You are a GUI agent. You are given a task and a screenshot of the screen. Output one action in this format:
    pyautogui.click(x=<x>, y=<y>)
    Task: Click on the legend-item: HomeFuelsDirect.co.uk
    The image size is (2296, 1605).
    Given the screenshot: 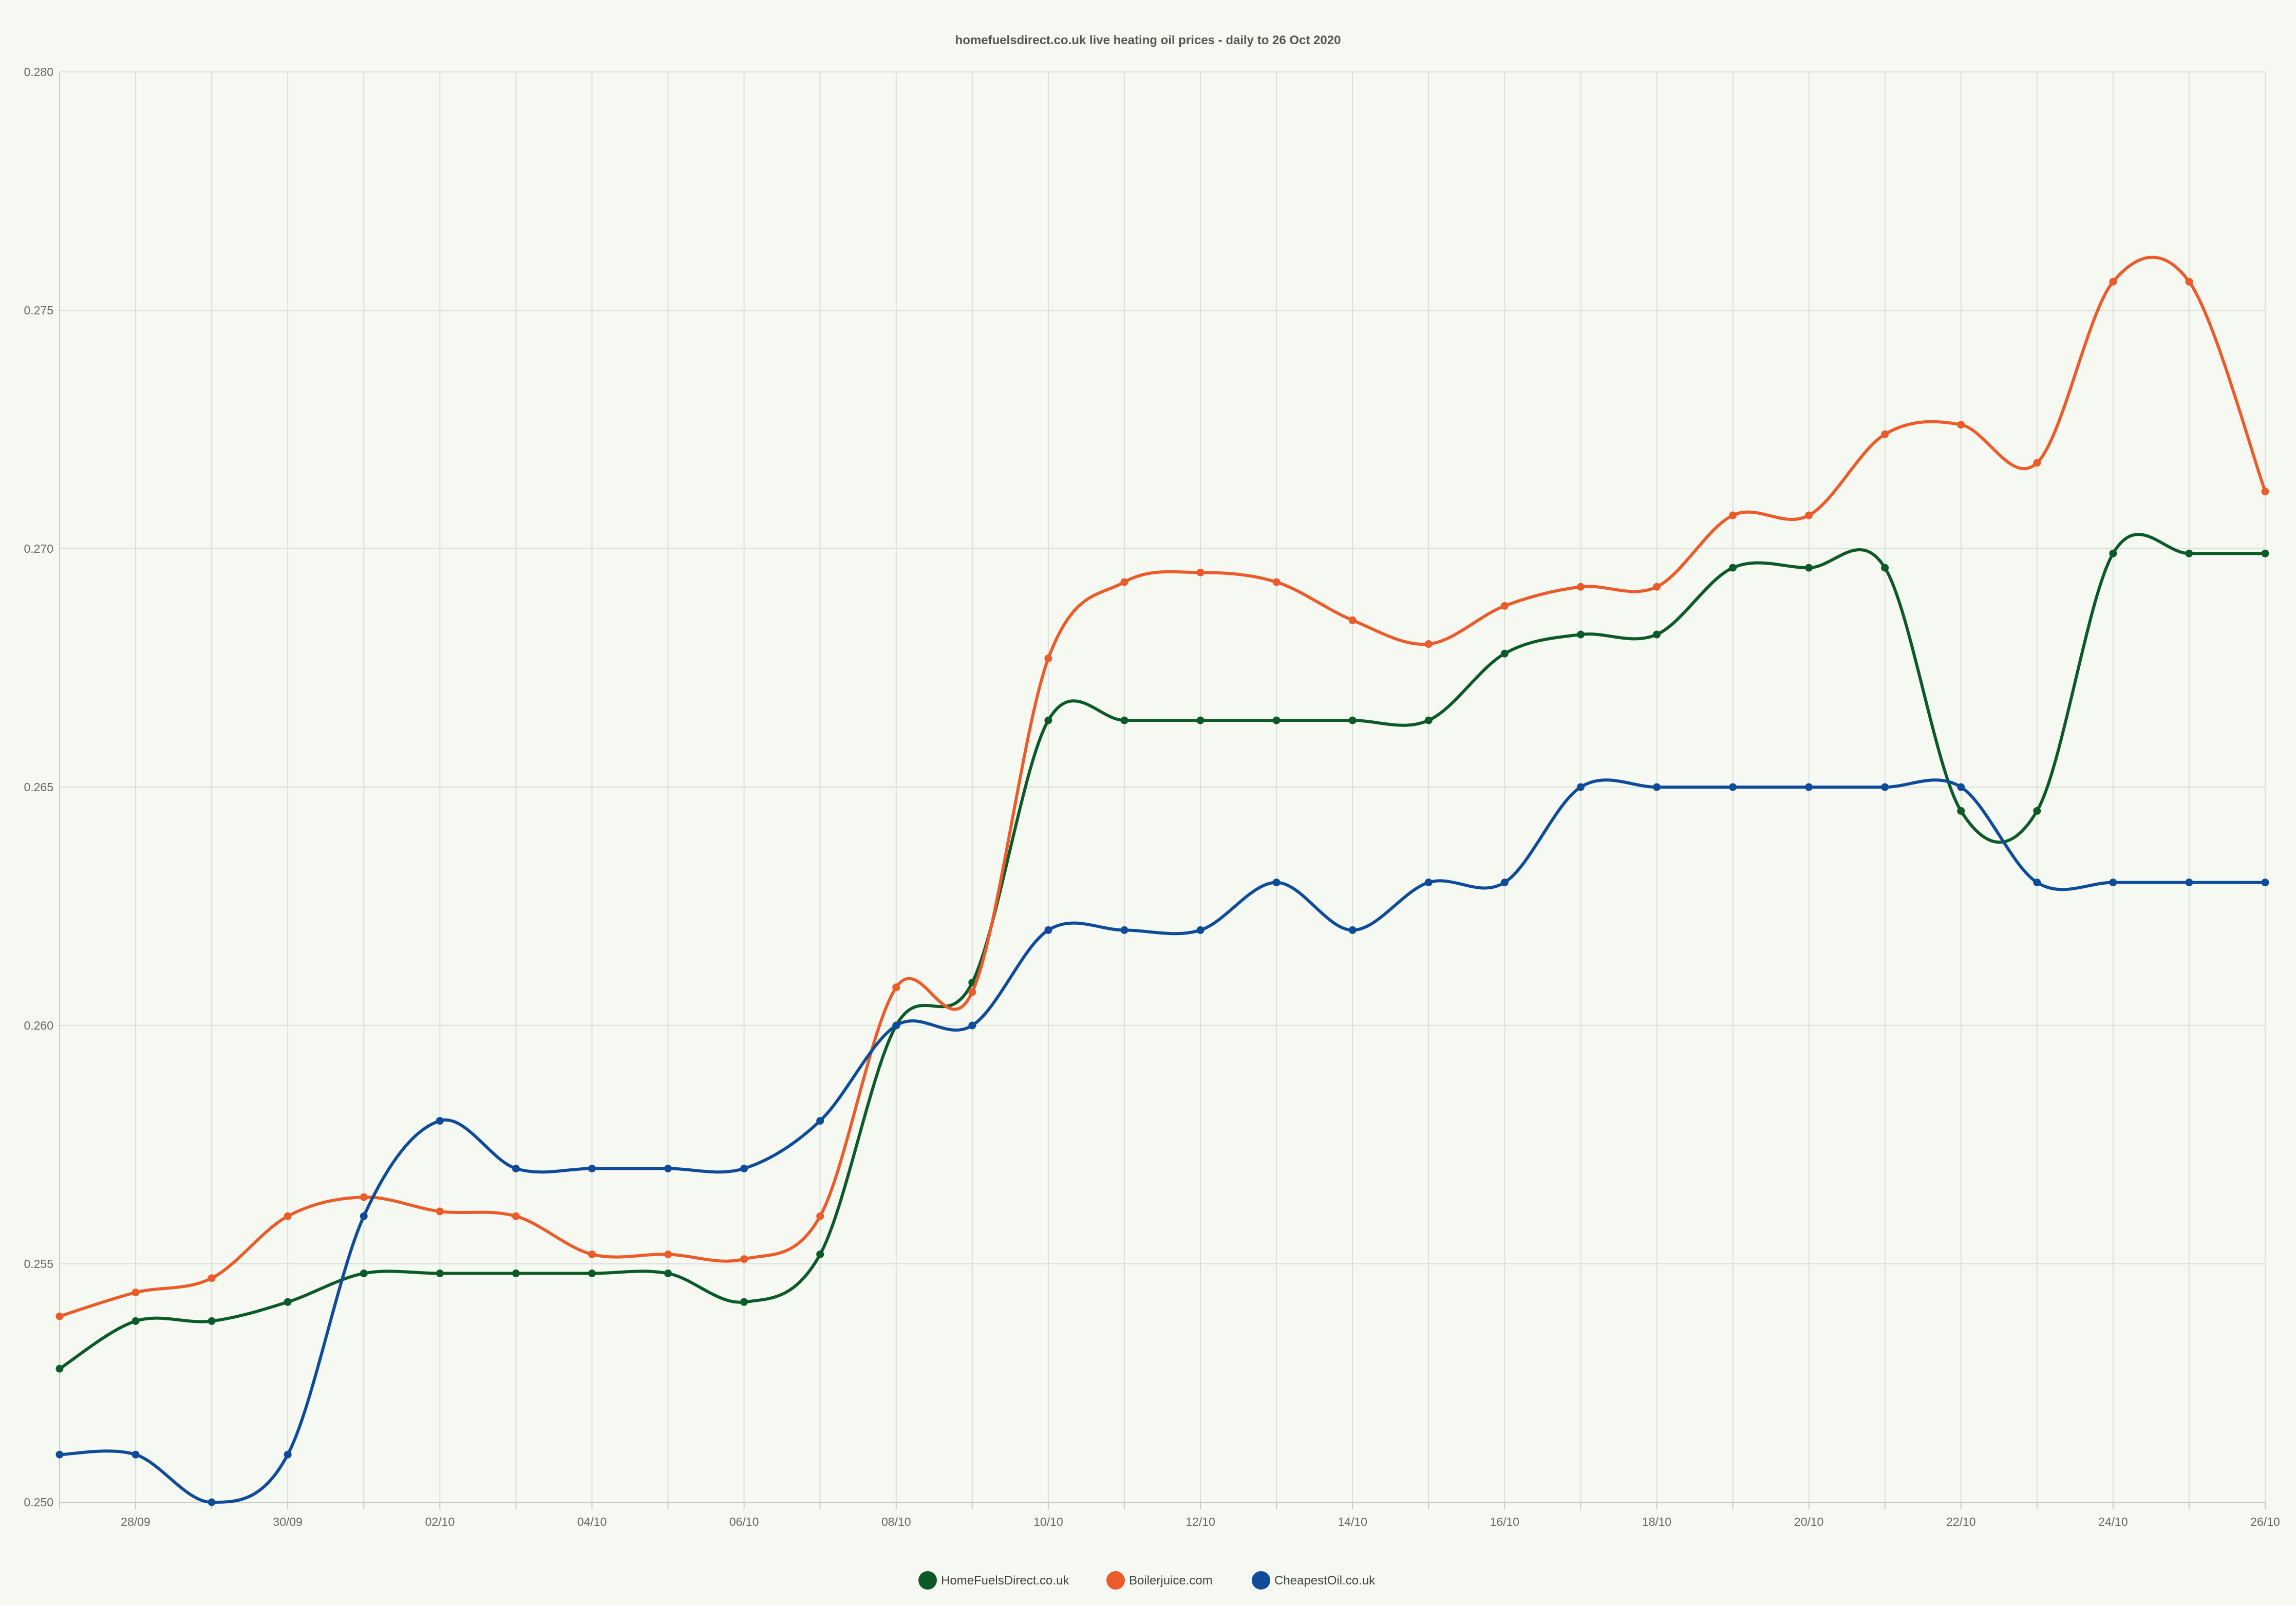 What is the action you would take?
    pyautogui.click(x=994, y=1580)
    